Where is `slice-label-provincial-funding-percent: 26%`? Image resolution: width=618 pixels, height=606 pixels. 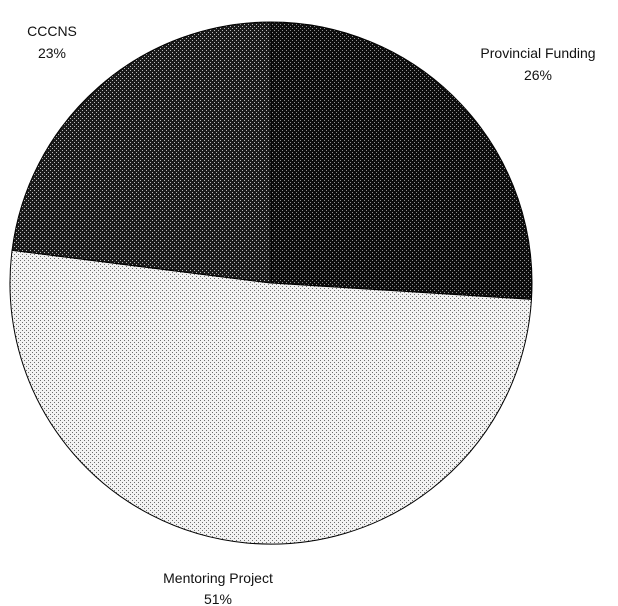 slice-label-provincial-funding-percent: 26% is located at coordinates (538, 75).